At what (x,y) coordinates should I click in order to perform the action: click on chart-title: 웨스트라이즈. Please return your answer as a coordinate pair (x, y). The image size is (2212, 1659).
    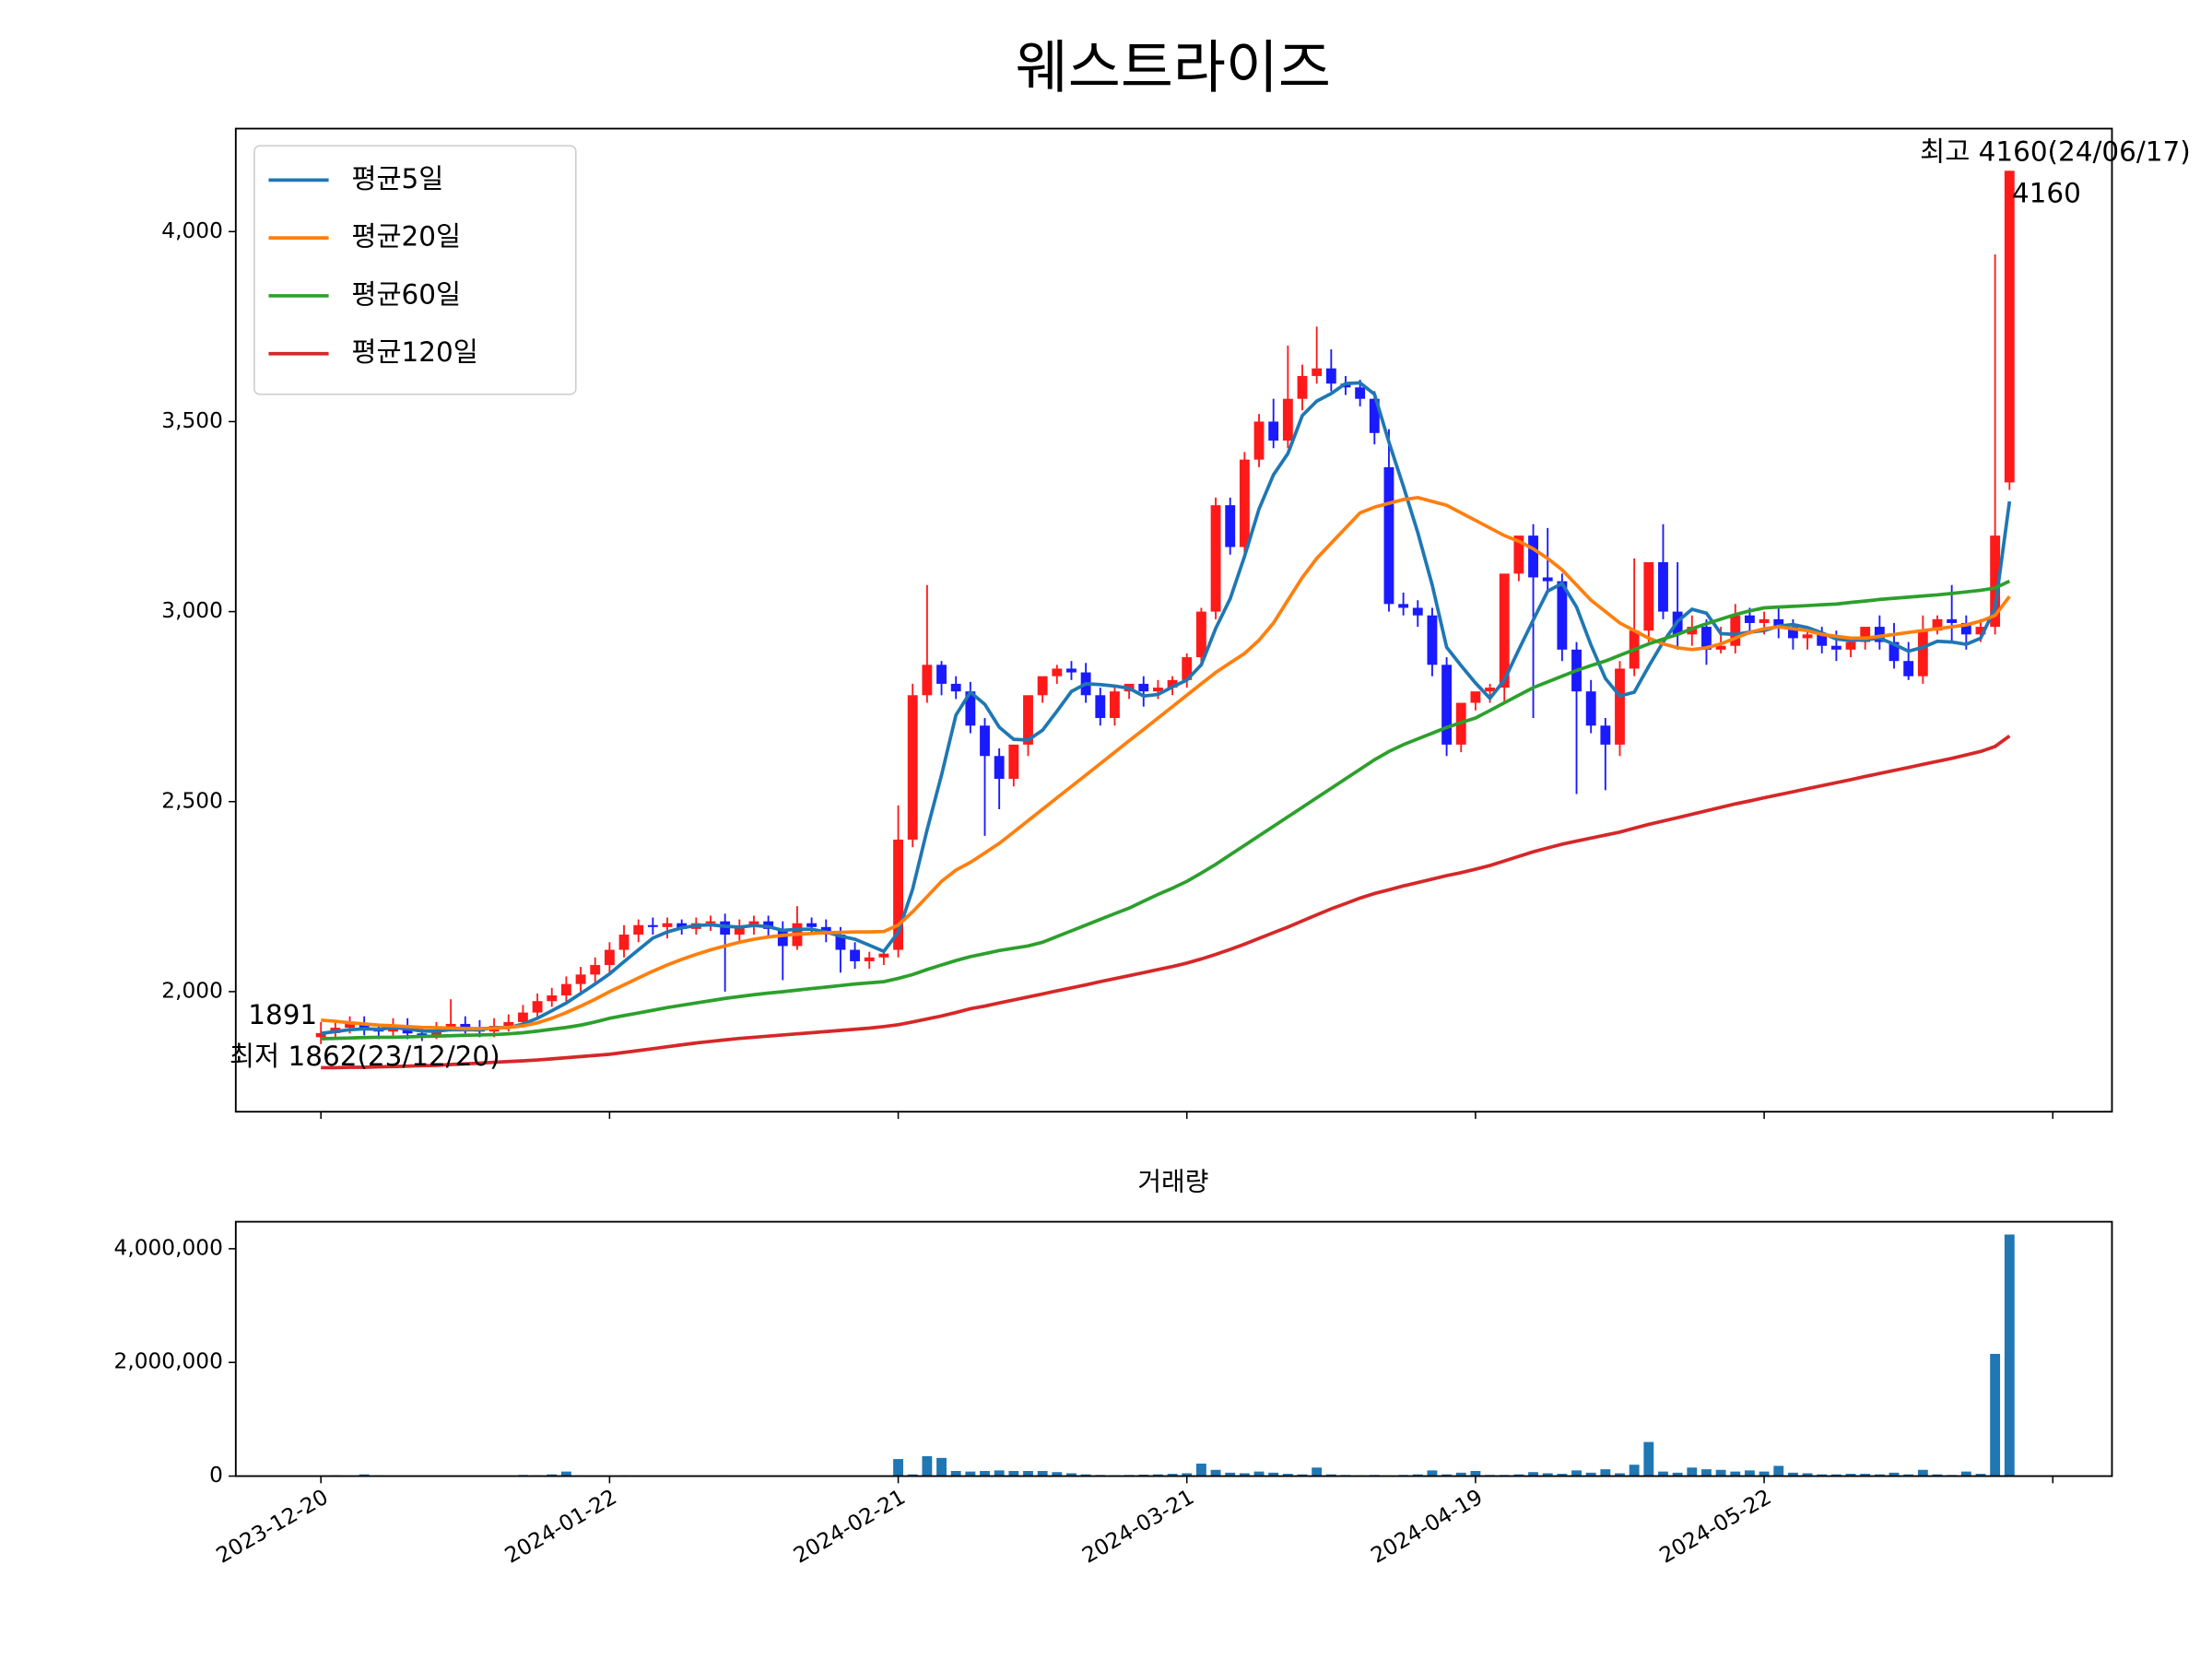
    Looking at the image, I should click on (1173, 67).